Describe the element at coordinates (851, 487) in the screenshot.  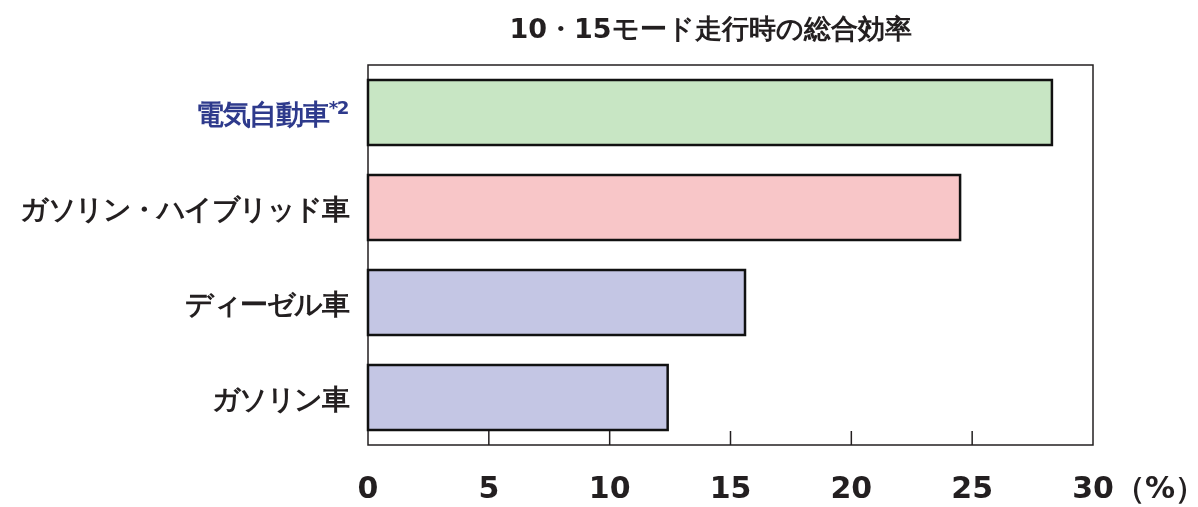
I see `x-tick-label: 20` at that location.